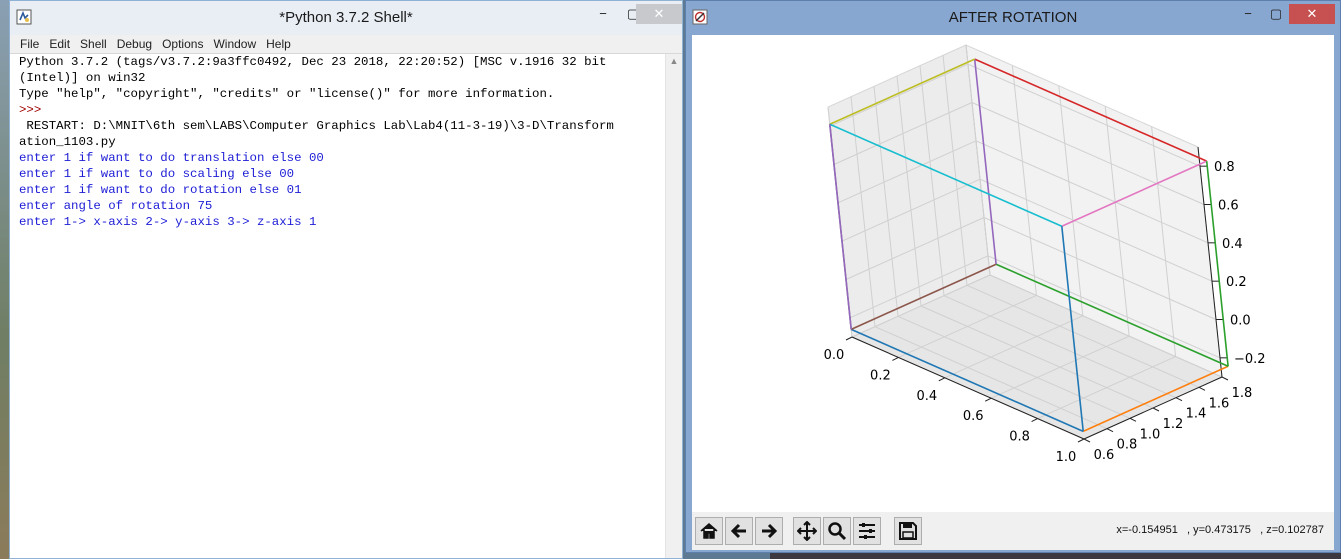 The image size is (1341, 559). Describe the element at coordinates (1236, 282) in the screenshot. I see `z-tick-label: 0.2` at that location.